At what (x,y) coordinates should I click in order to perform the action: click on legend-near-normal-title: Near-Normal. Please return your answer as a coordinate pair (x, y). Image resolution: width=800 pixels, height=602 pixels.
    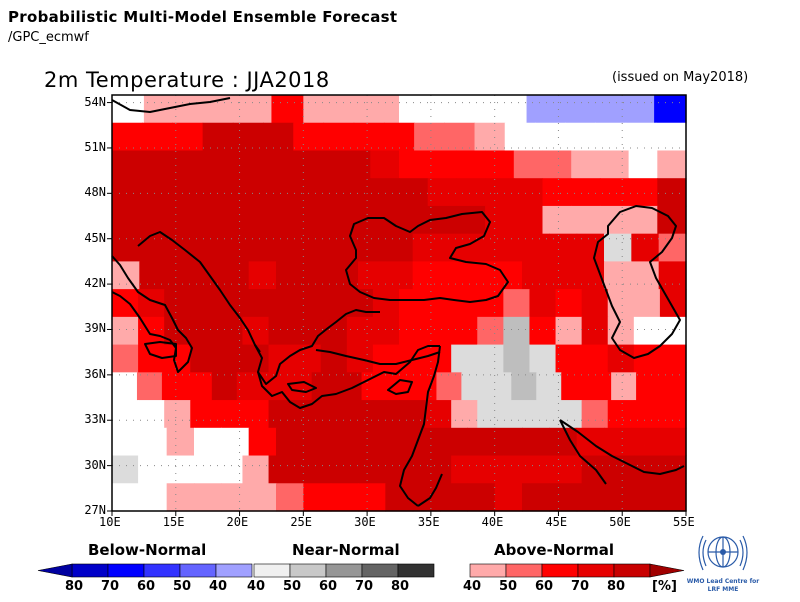
    Looking at the image, I should click on (346, 550).